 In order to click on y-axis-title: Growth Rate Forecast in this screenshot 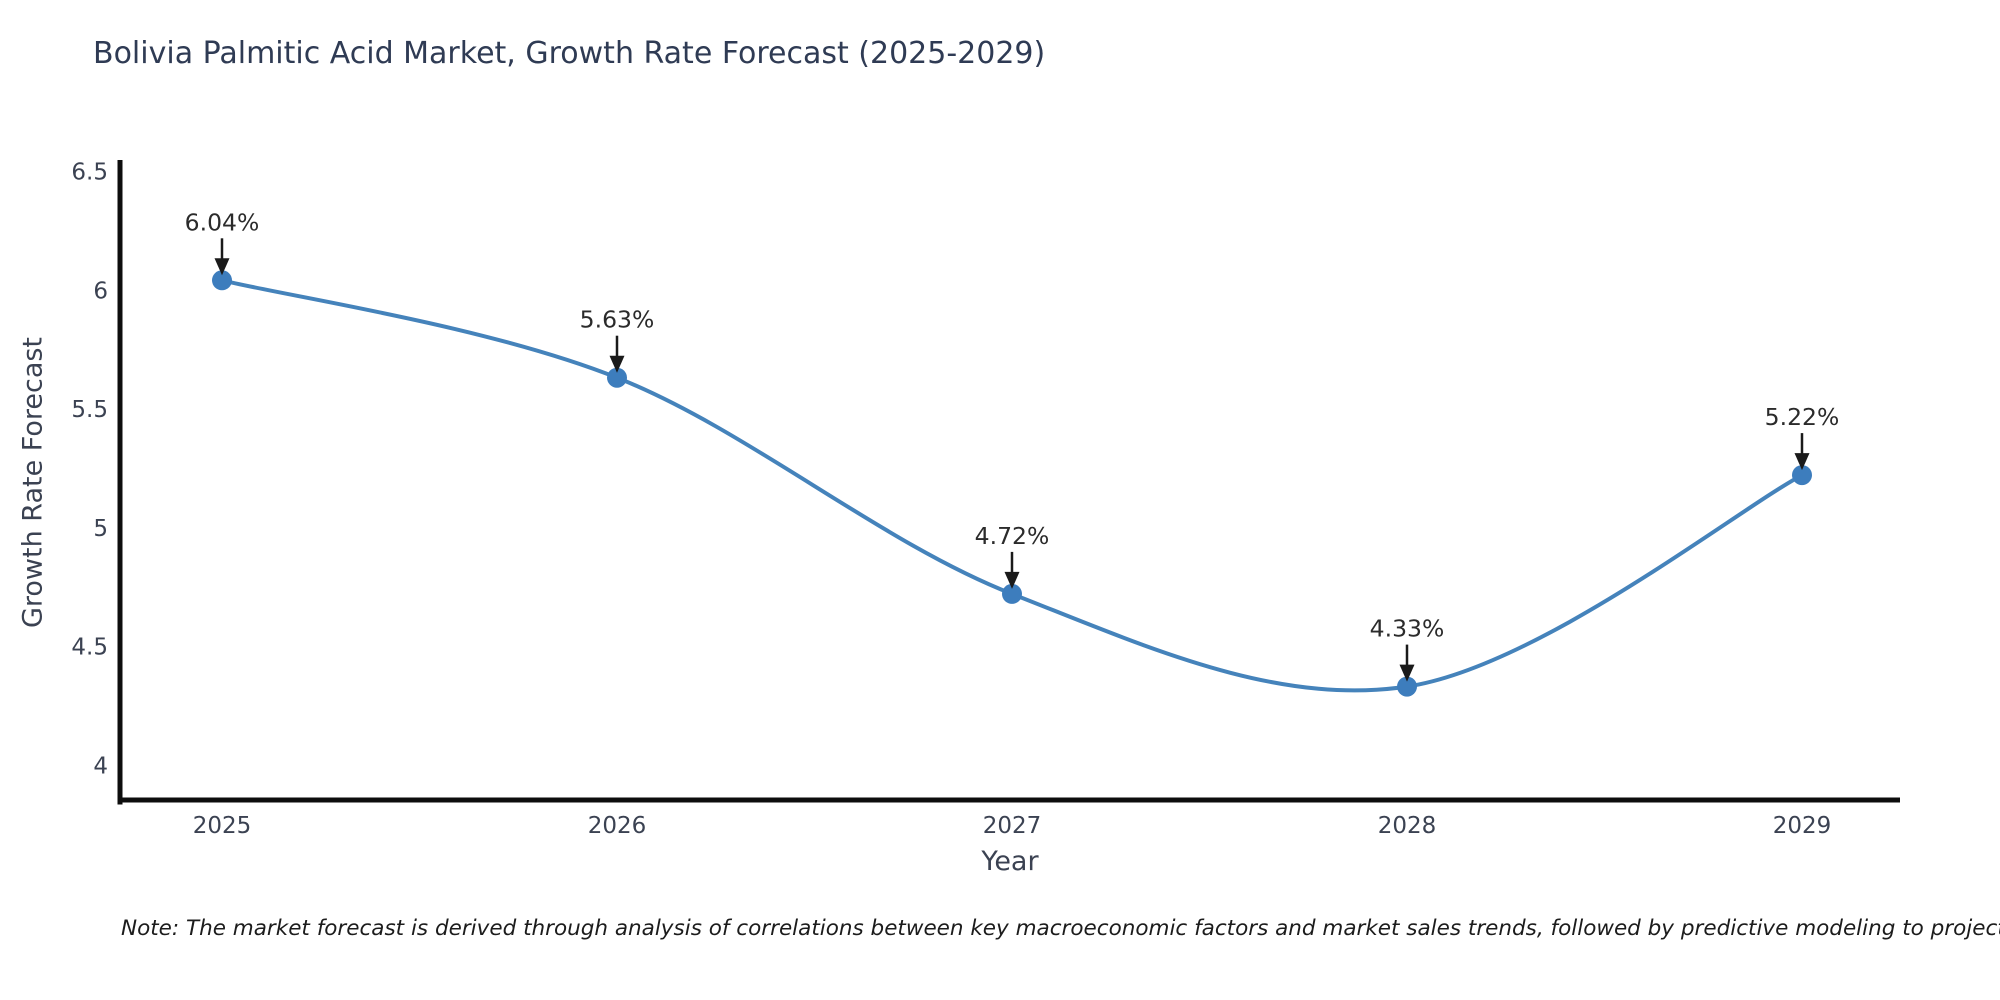, I will do `click(33, 482)`.